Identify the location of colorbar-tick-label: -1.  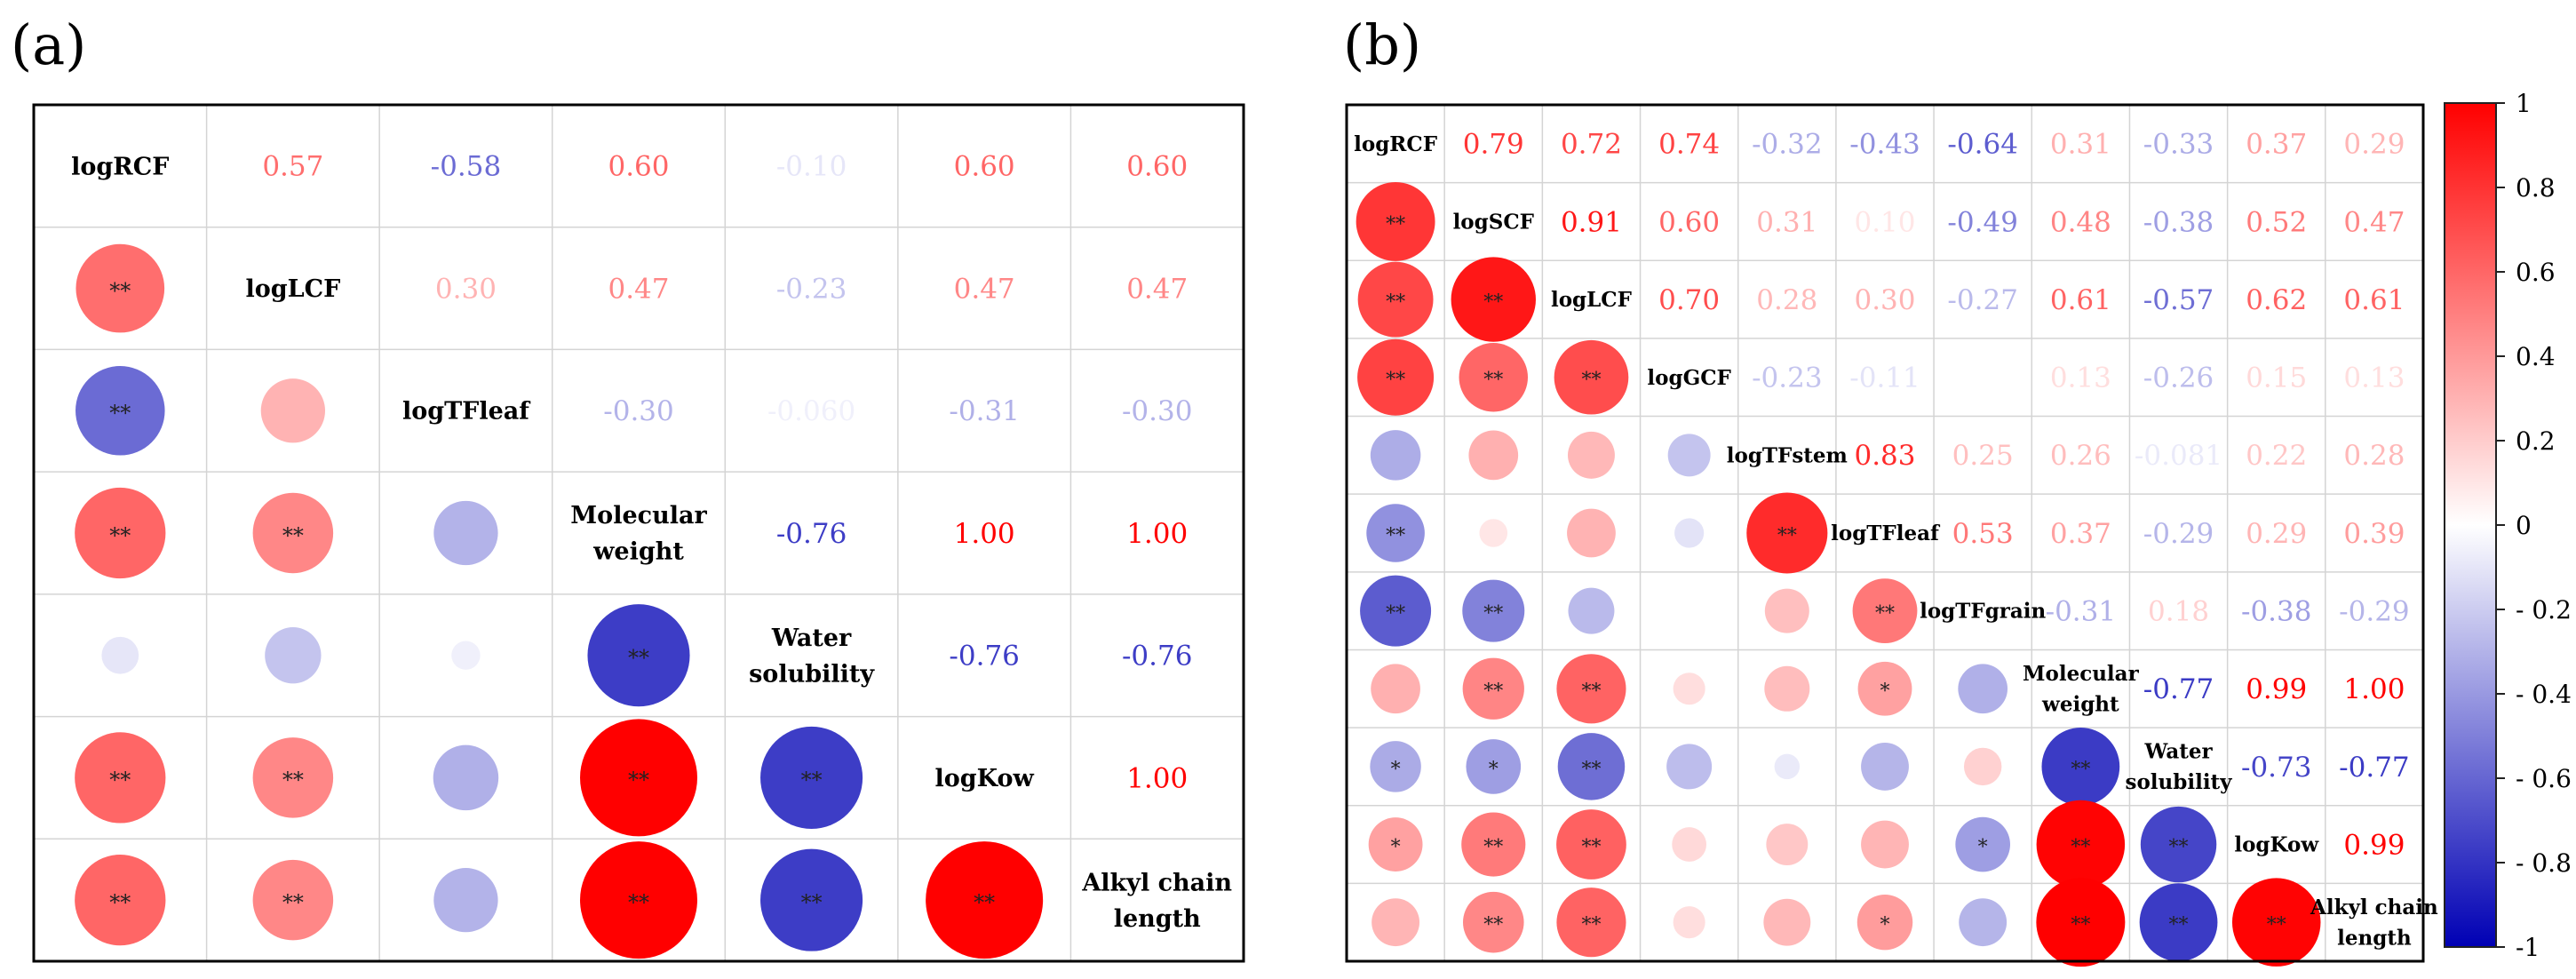
(2528, 947).